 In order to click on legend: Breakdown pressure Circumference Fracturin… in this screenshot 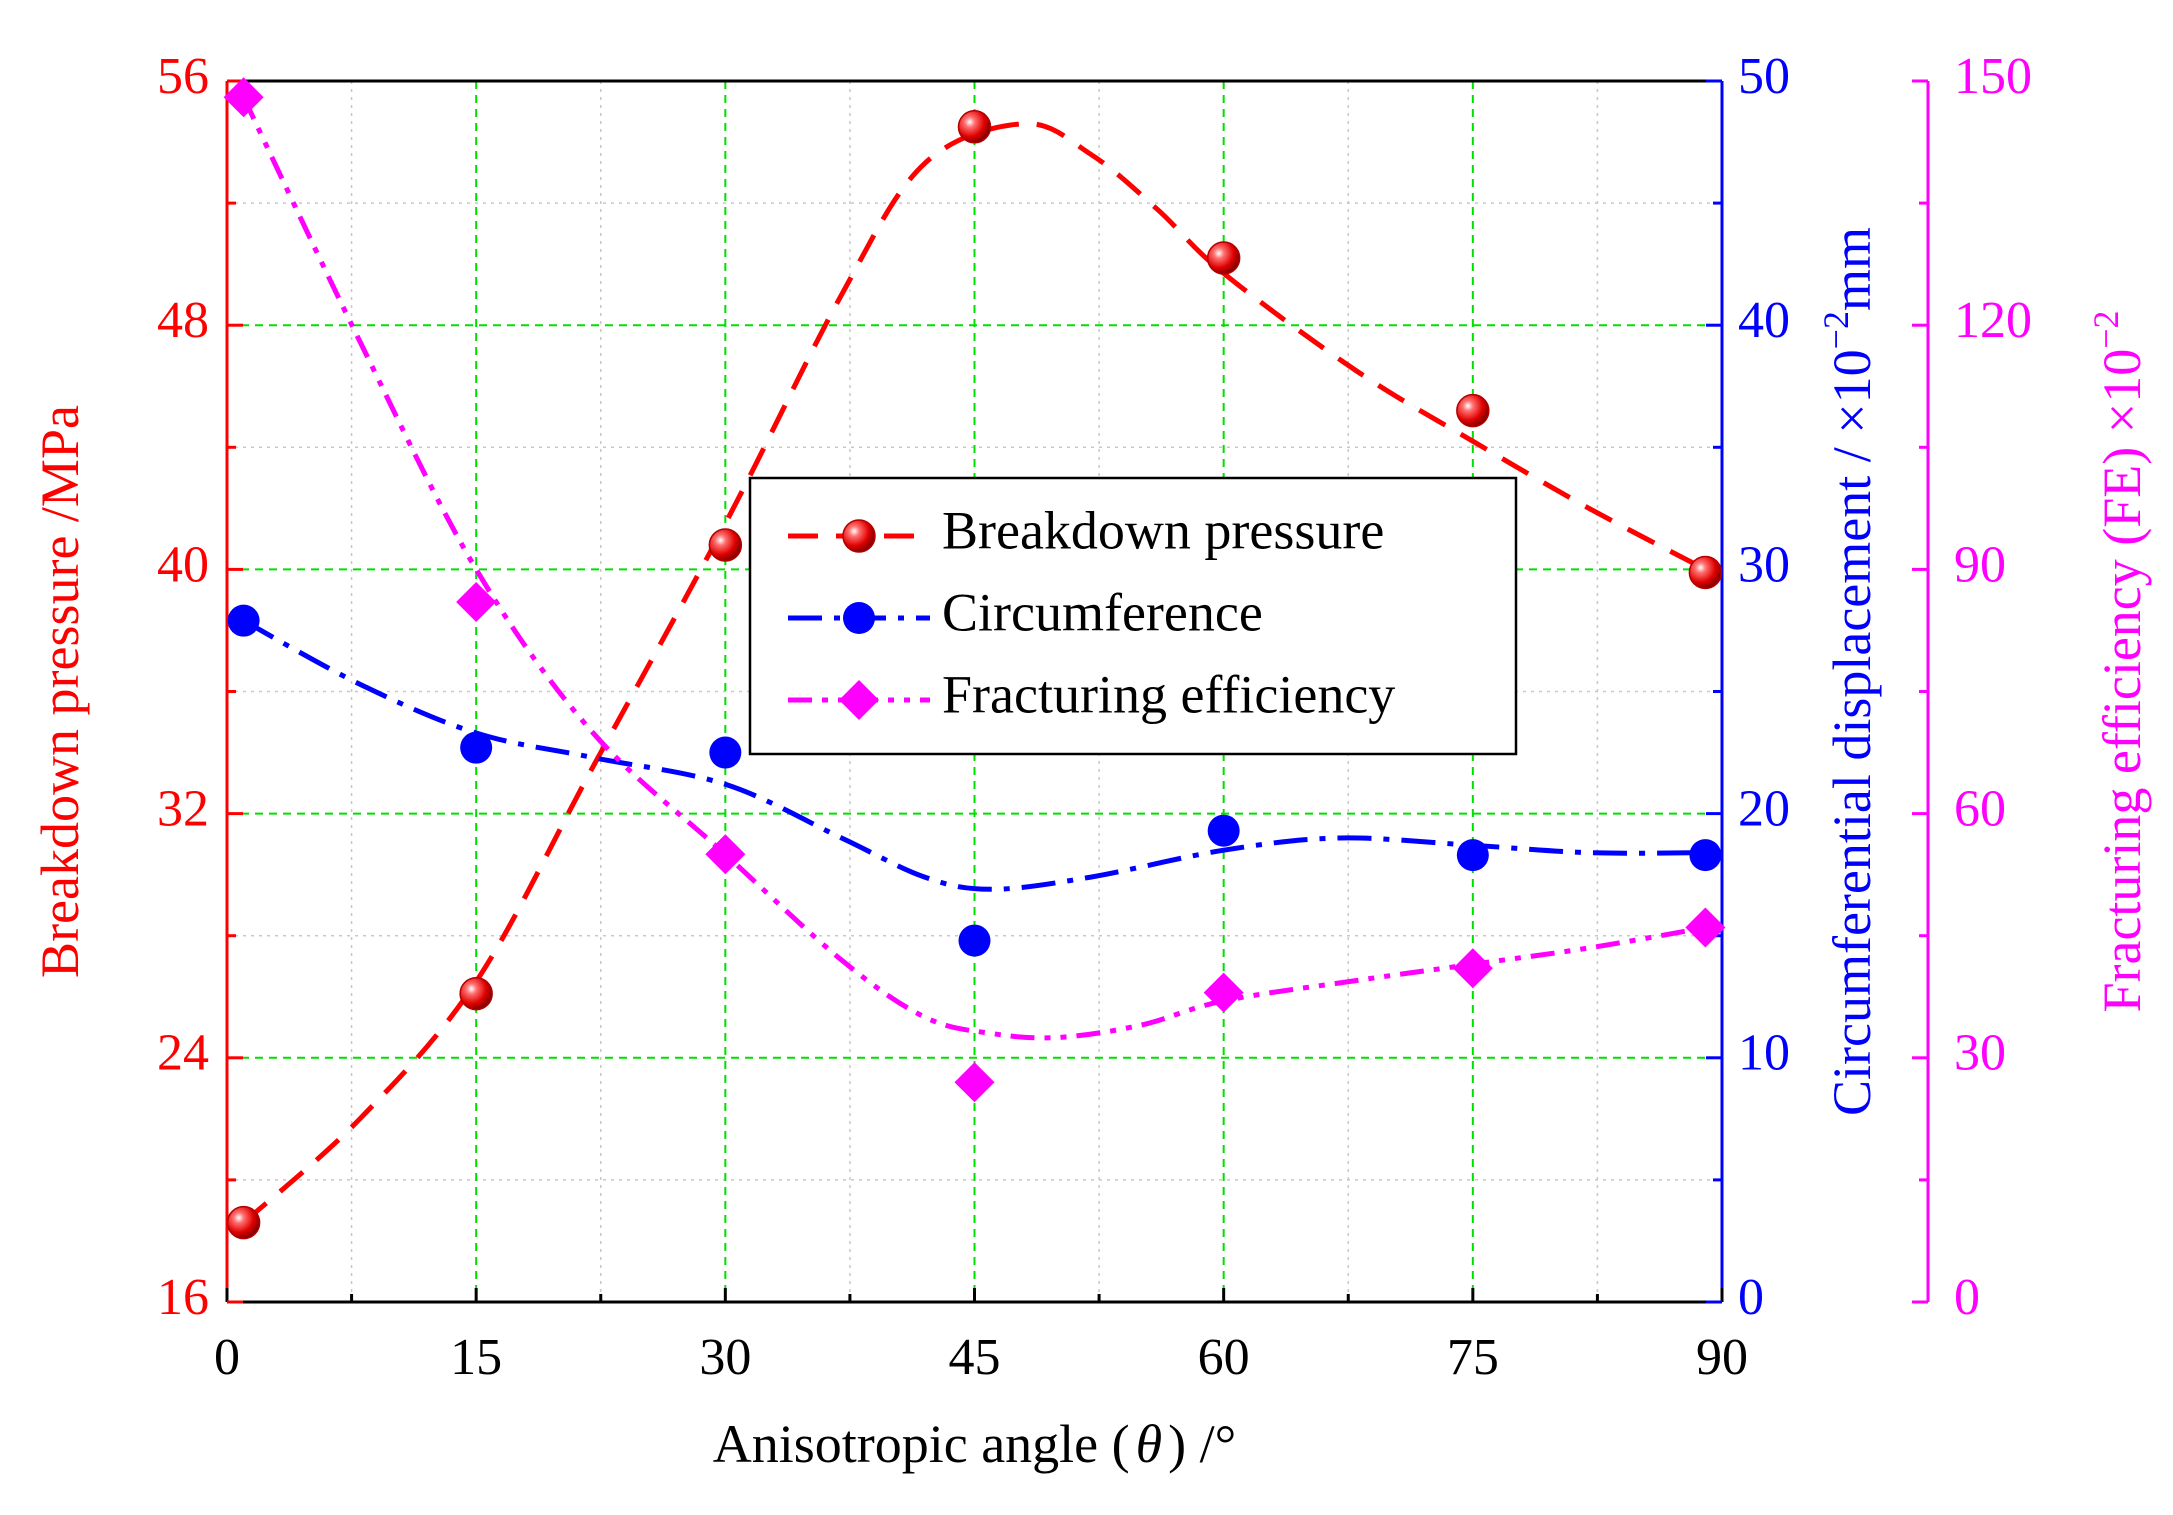, I will do `click(1133, 616)`.